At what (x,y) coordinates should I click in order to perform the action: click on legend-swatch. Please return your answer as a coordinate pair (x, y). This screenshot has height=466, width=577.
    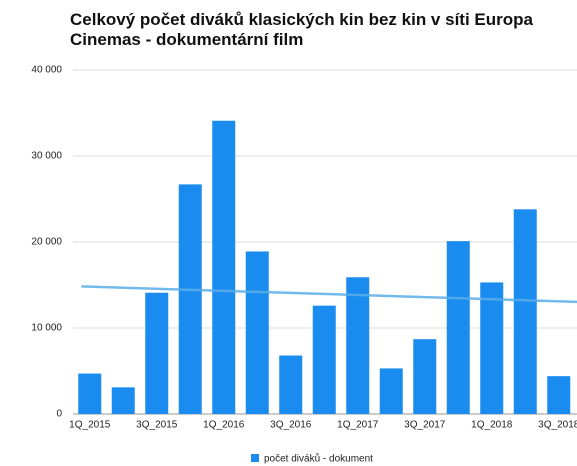
    Looking at the image, I should click on (255, 458).